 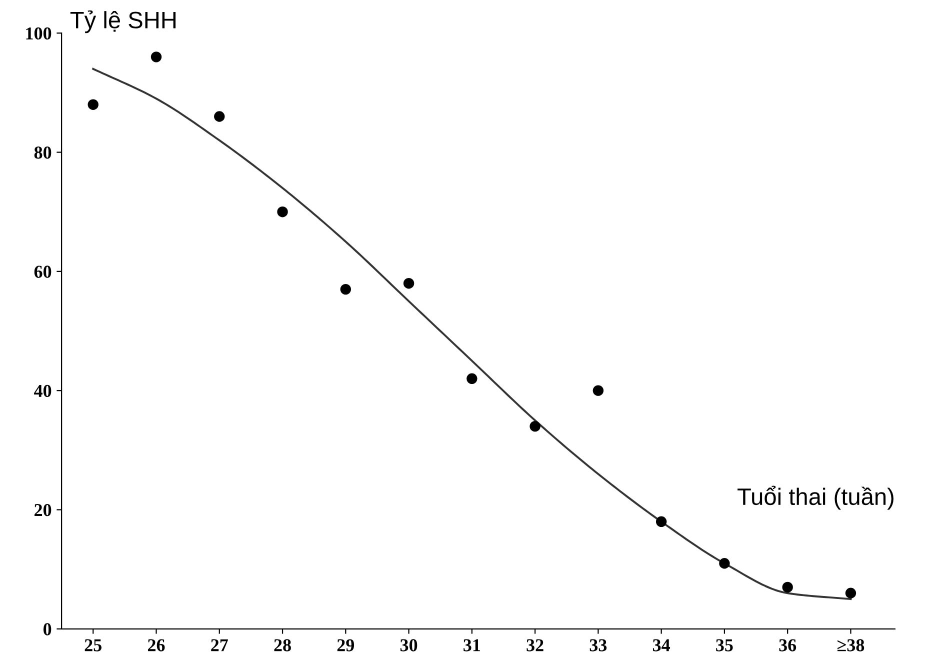 What do you see at coordinates (850, 645) in the screenshot?
I see `x-tick-label: ≥38` at bounding box center [850, 645].